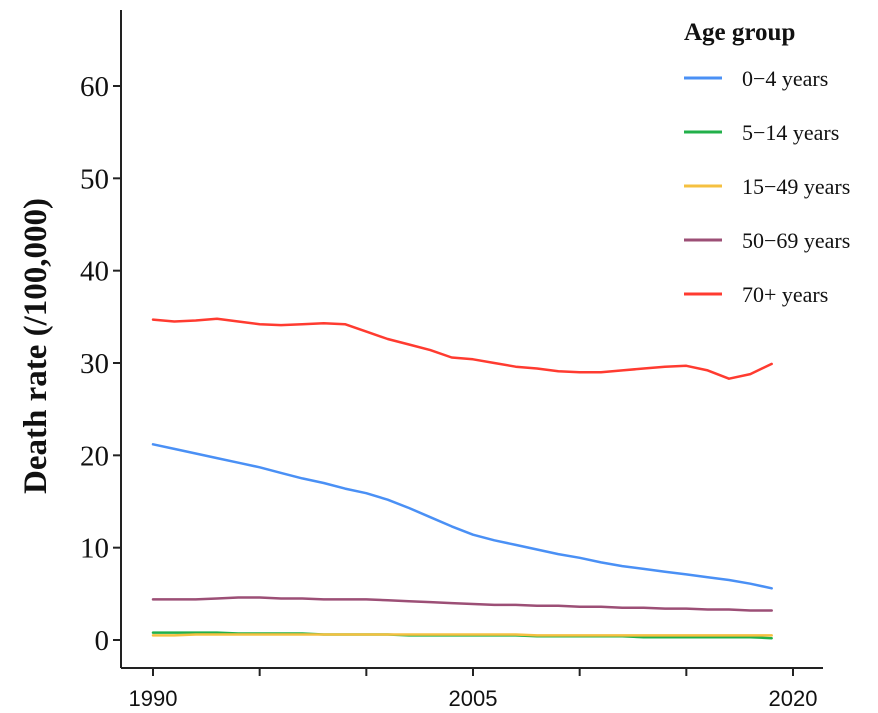  Describe the element at coordinates (793, 698) in the screenshot. I see `x-tick-label: 2020` at that location.